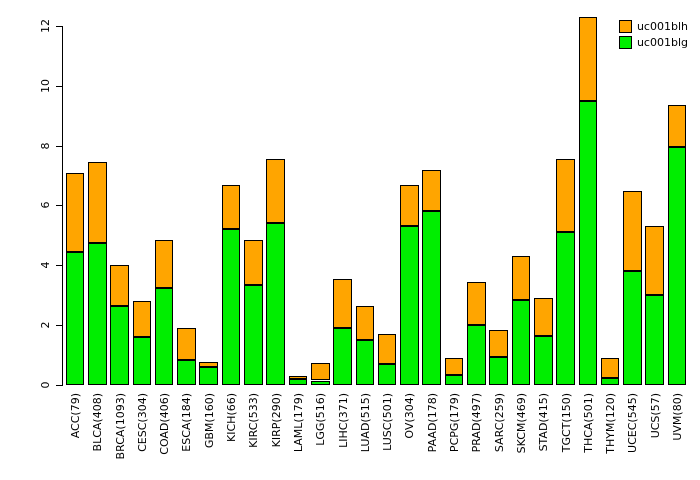 The width and height of the screenshot is (700, 480). I want to click on x-tick-label: KIRP(290), so click(276, 420).